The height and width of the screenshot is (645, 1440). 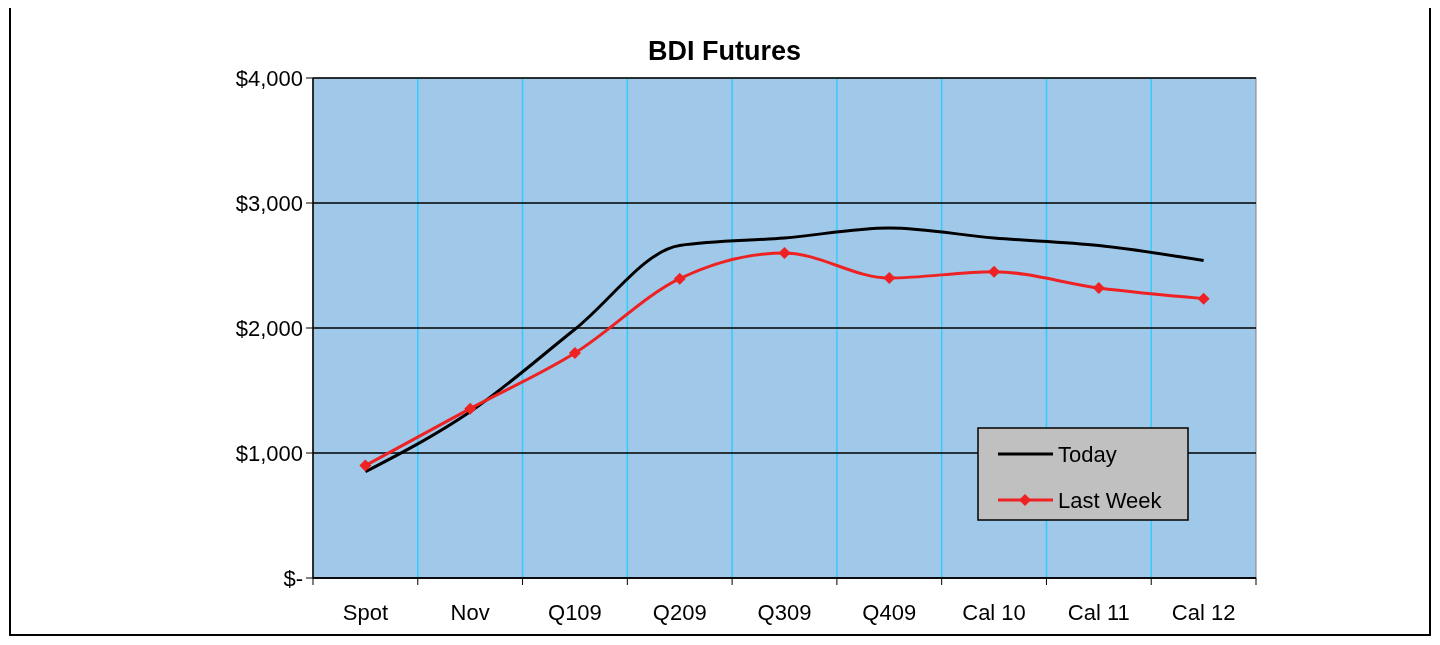 I want to click on y-tick-label: $1,000, so click(x=269, y=453).